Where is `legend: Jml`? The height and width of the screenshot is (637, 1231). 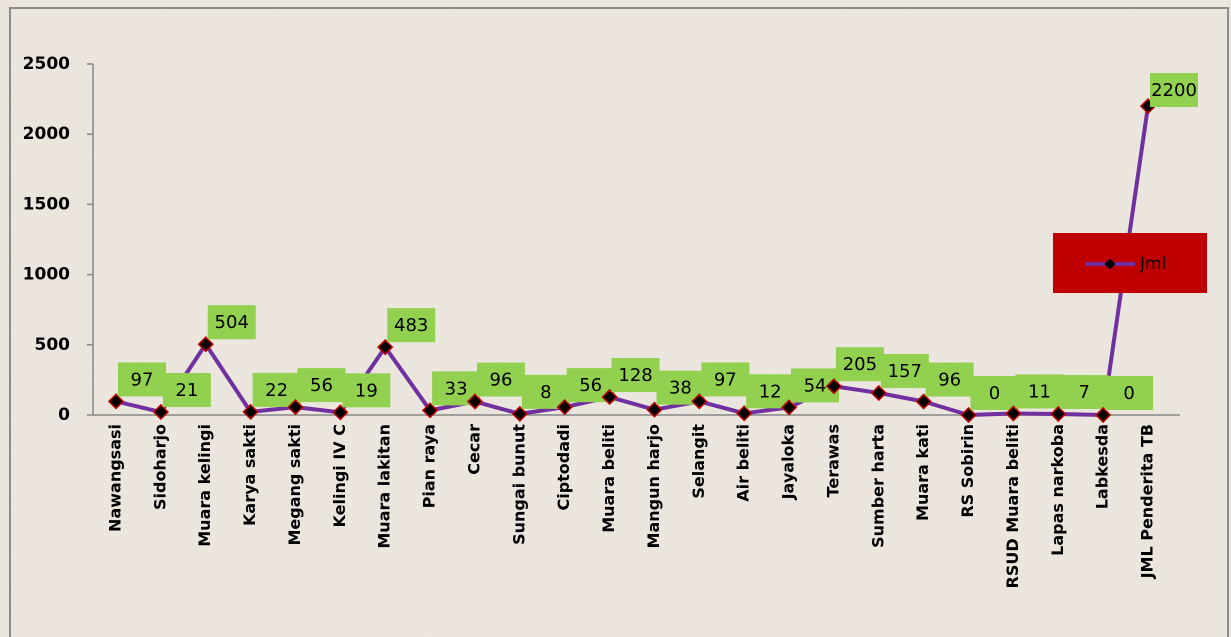
legend: Jml is located at coordinates (1130, 263).